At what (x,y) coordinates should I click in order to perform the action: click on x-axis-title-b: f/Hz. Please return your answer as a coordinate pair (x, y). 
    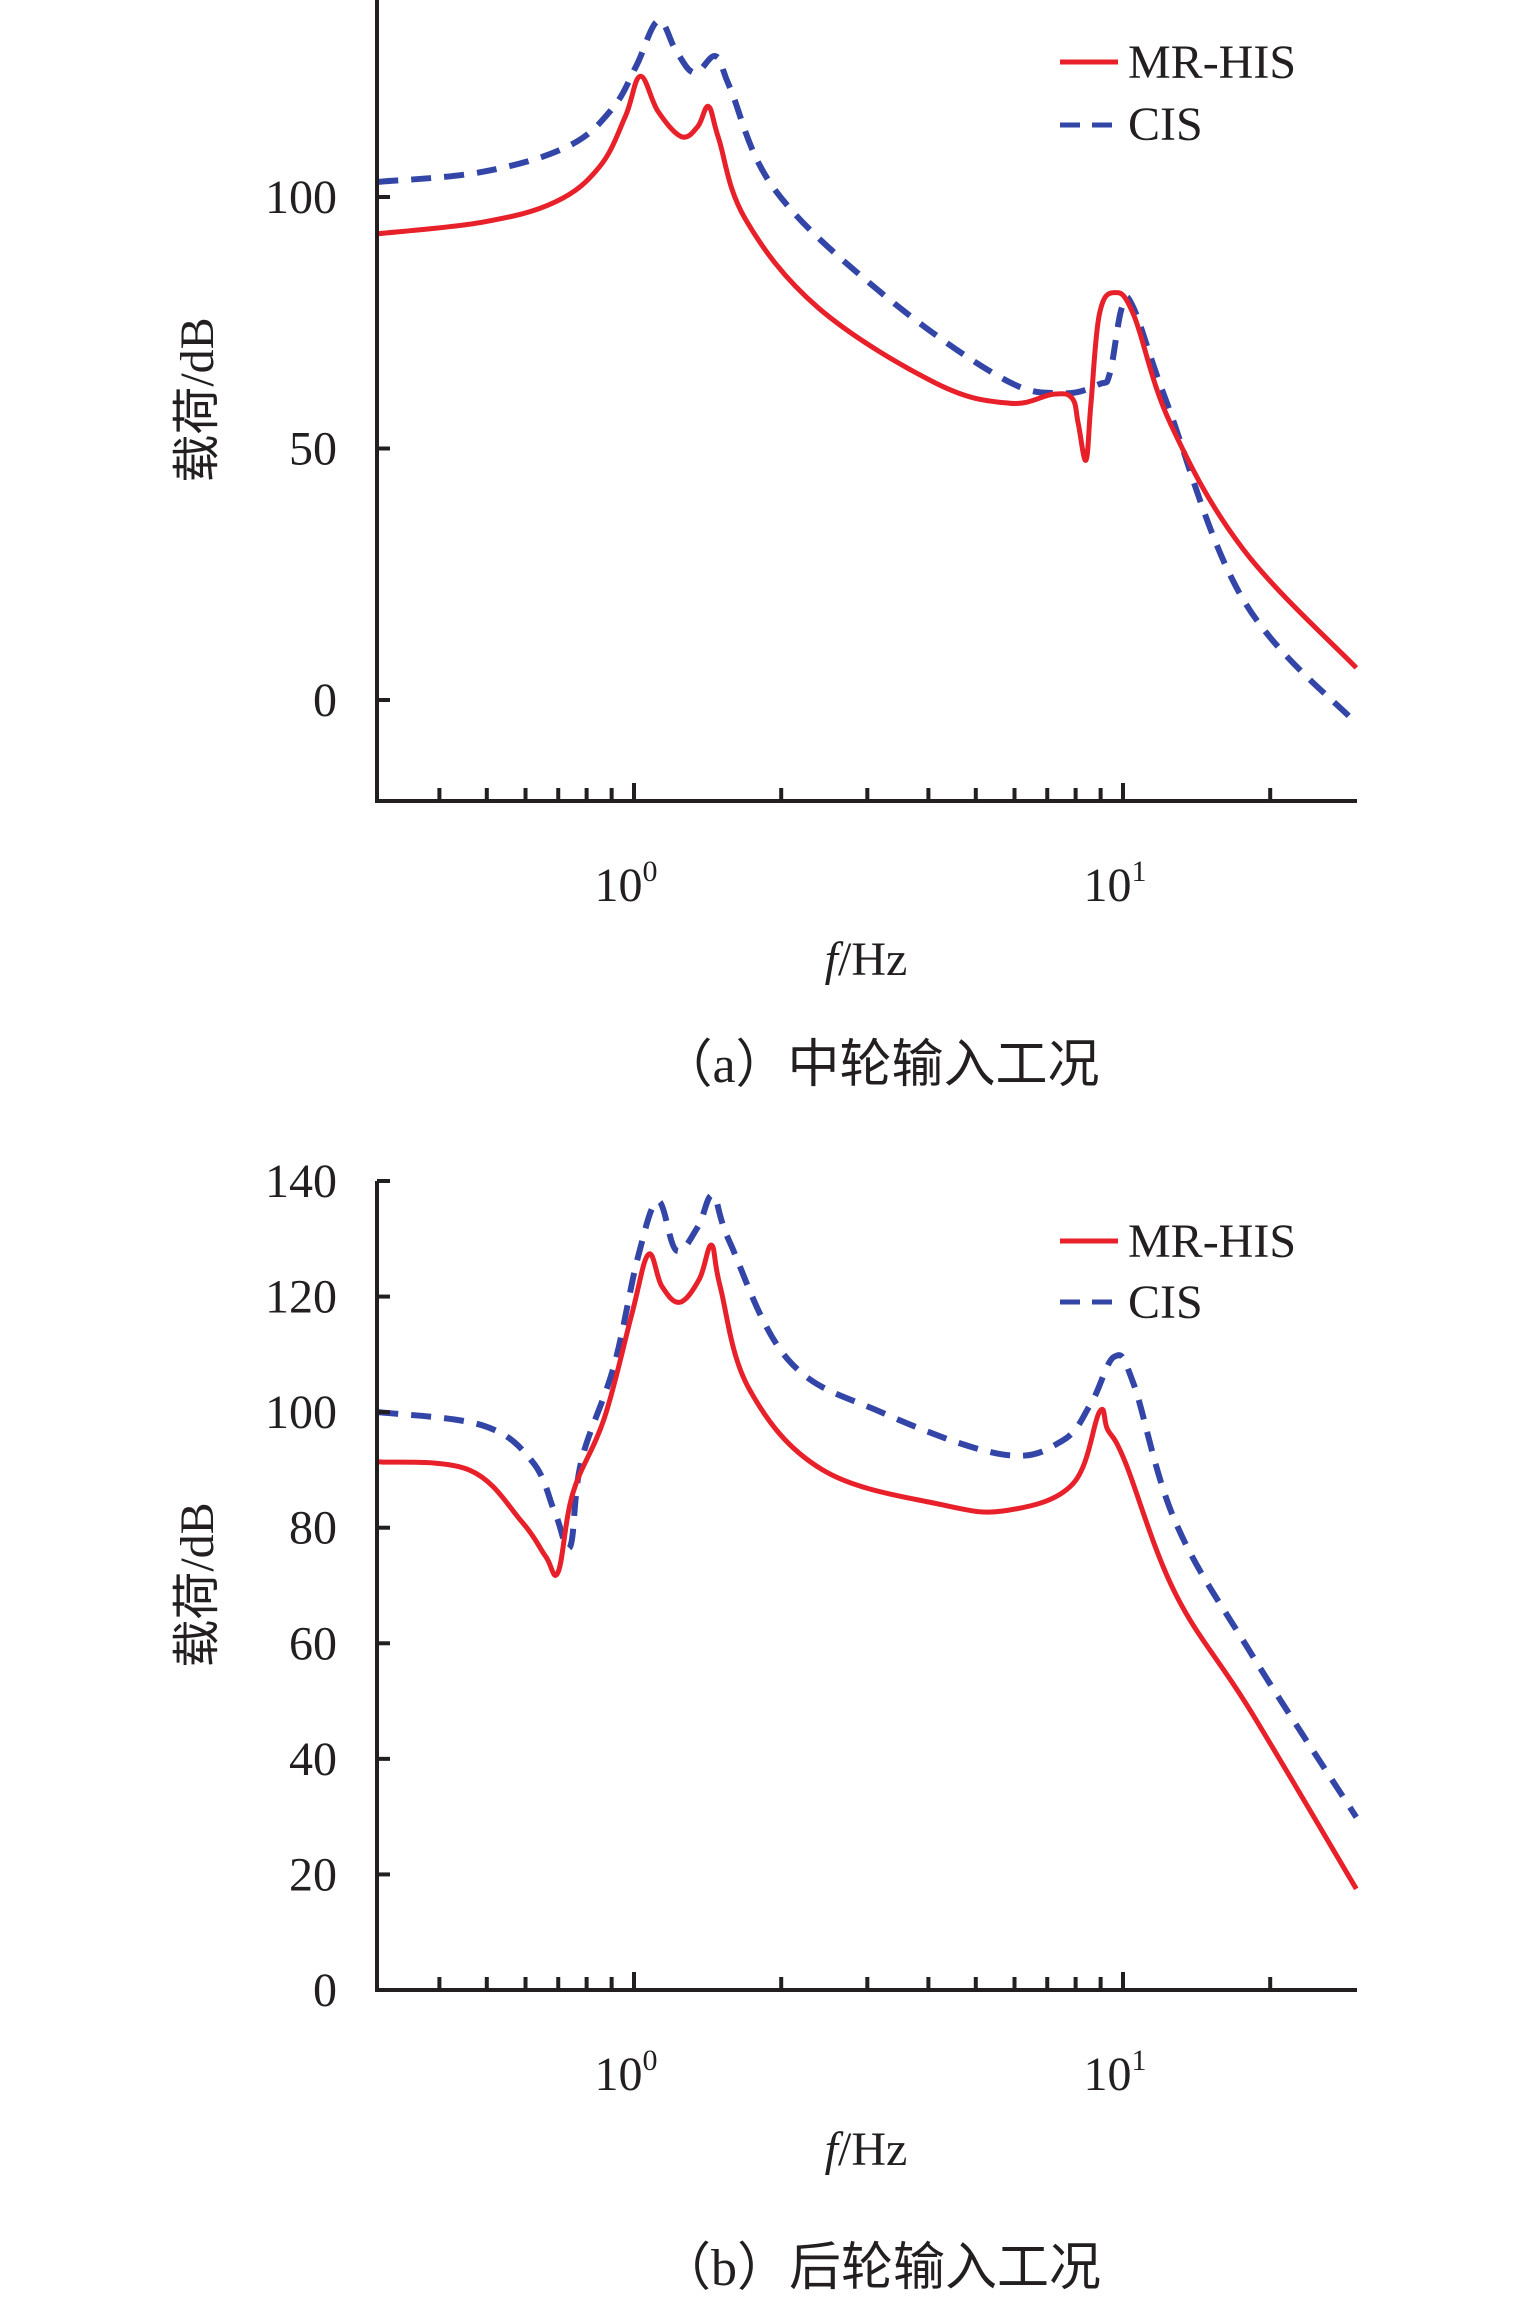
    Looking at the image, I should click on (866, 2149).